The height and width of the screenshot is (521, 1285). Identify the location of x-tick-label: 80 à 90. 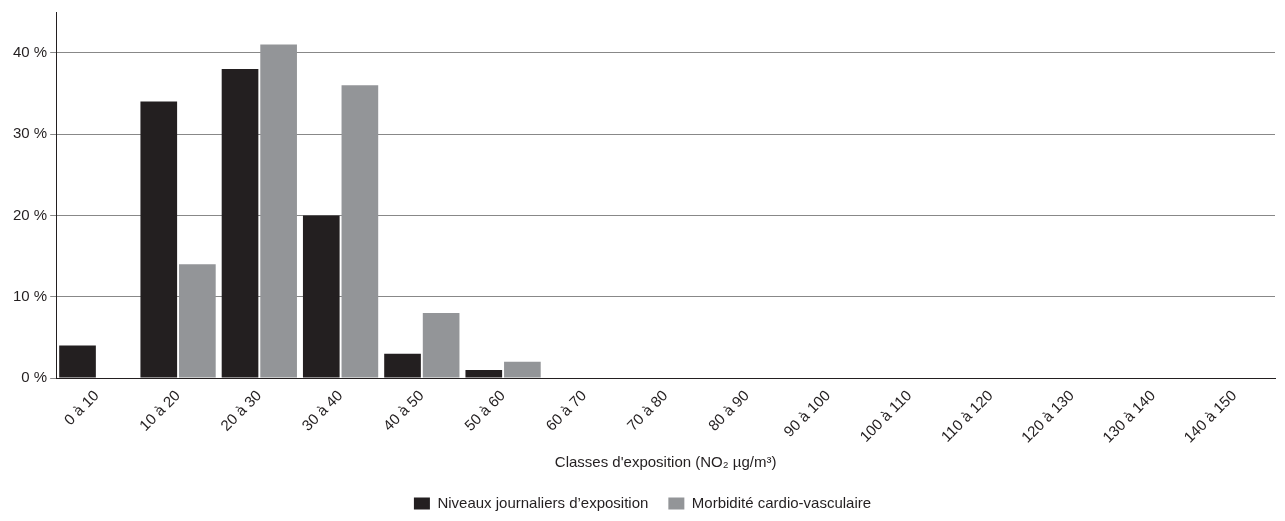
(728, 410).